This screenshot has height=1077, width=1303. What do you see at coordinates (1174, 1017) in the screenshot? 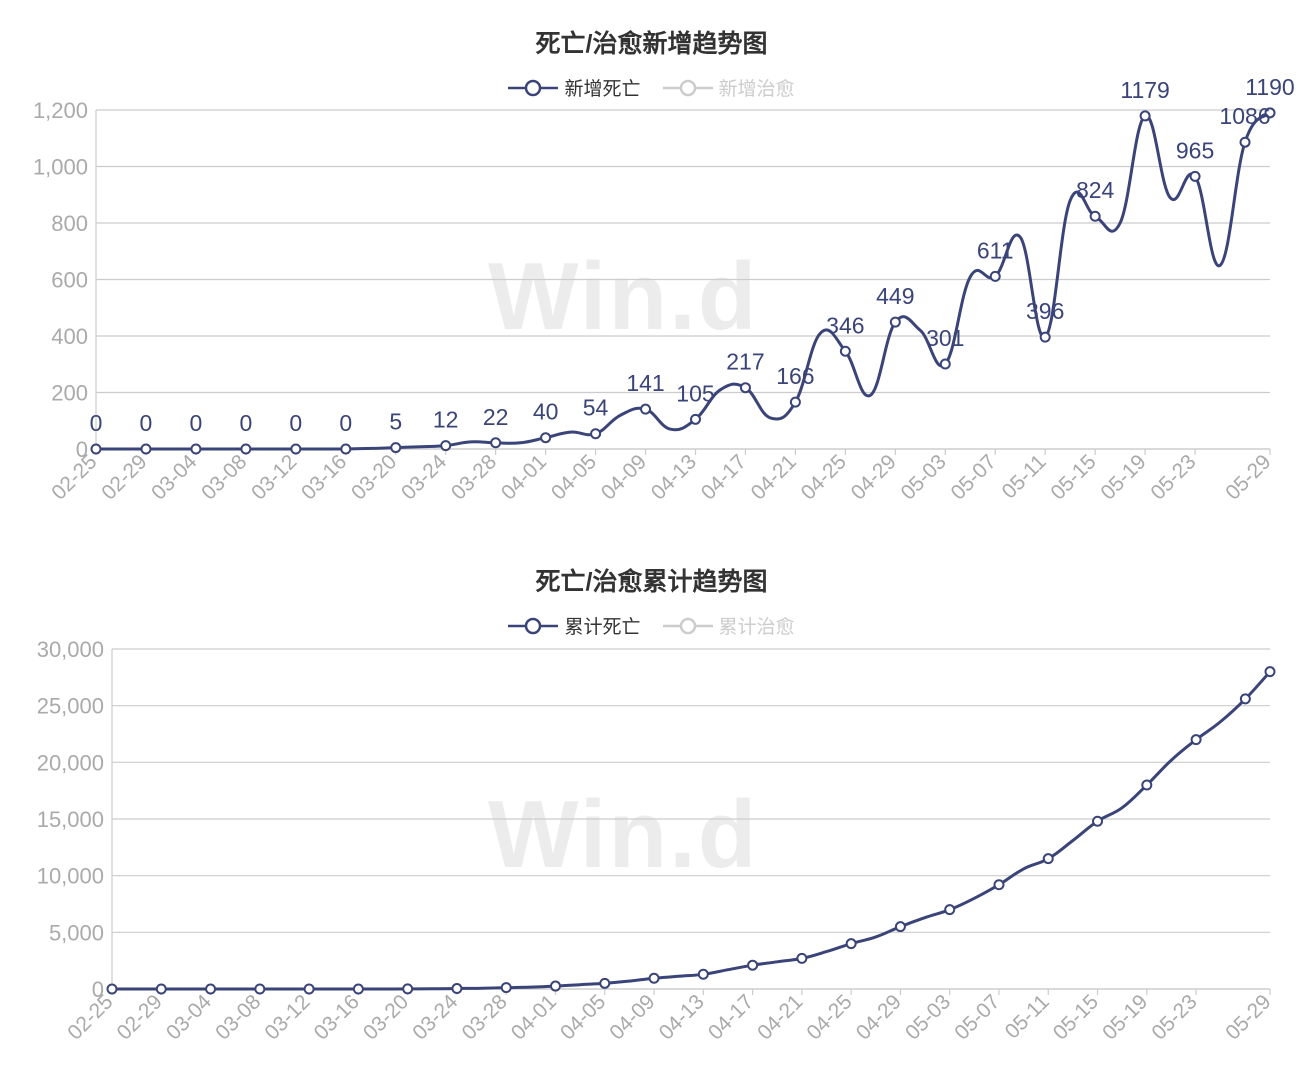
I see `x-tick-label: 05-23` at bounding box center [1174, 1017].